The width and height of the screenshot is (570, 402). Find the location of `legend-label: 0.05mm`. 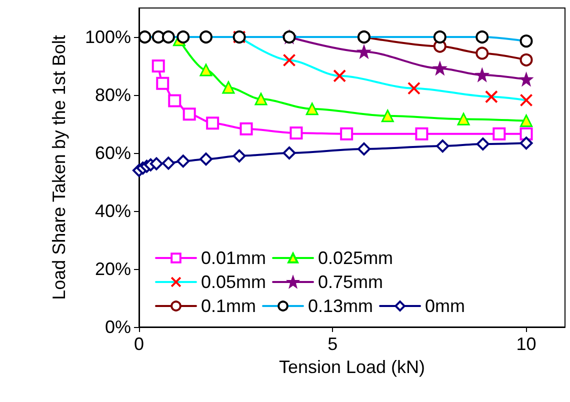

legend-label: 0.05mm is located at coordinates (233, 282).